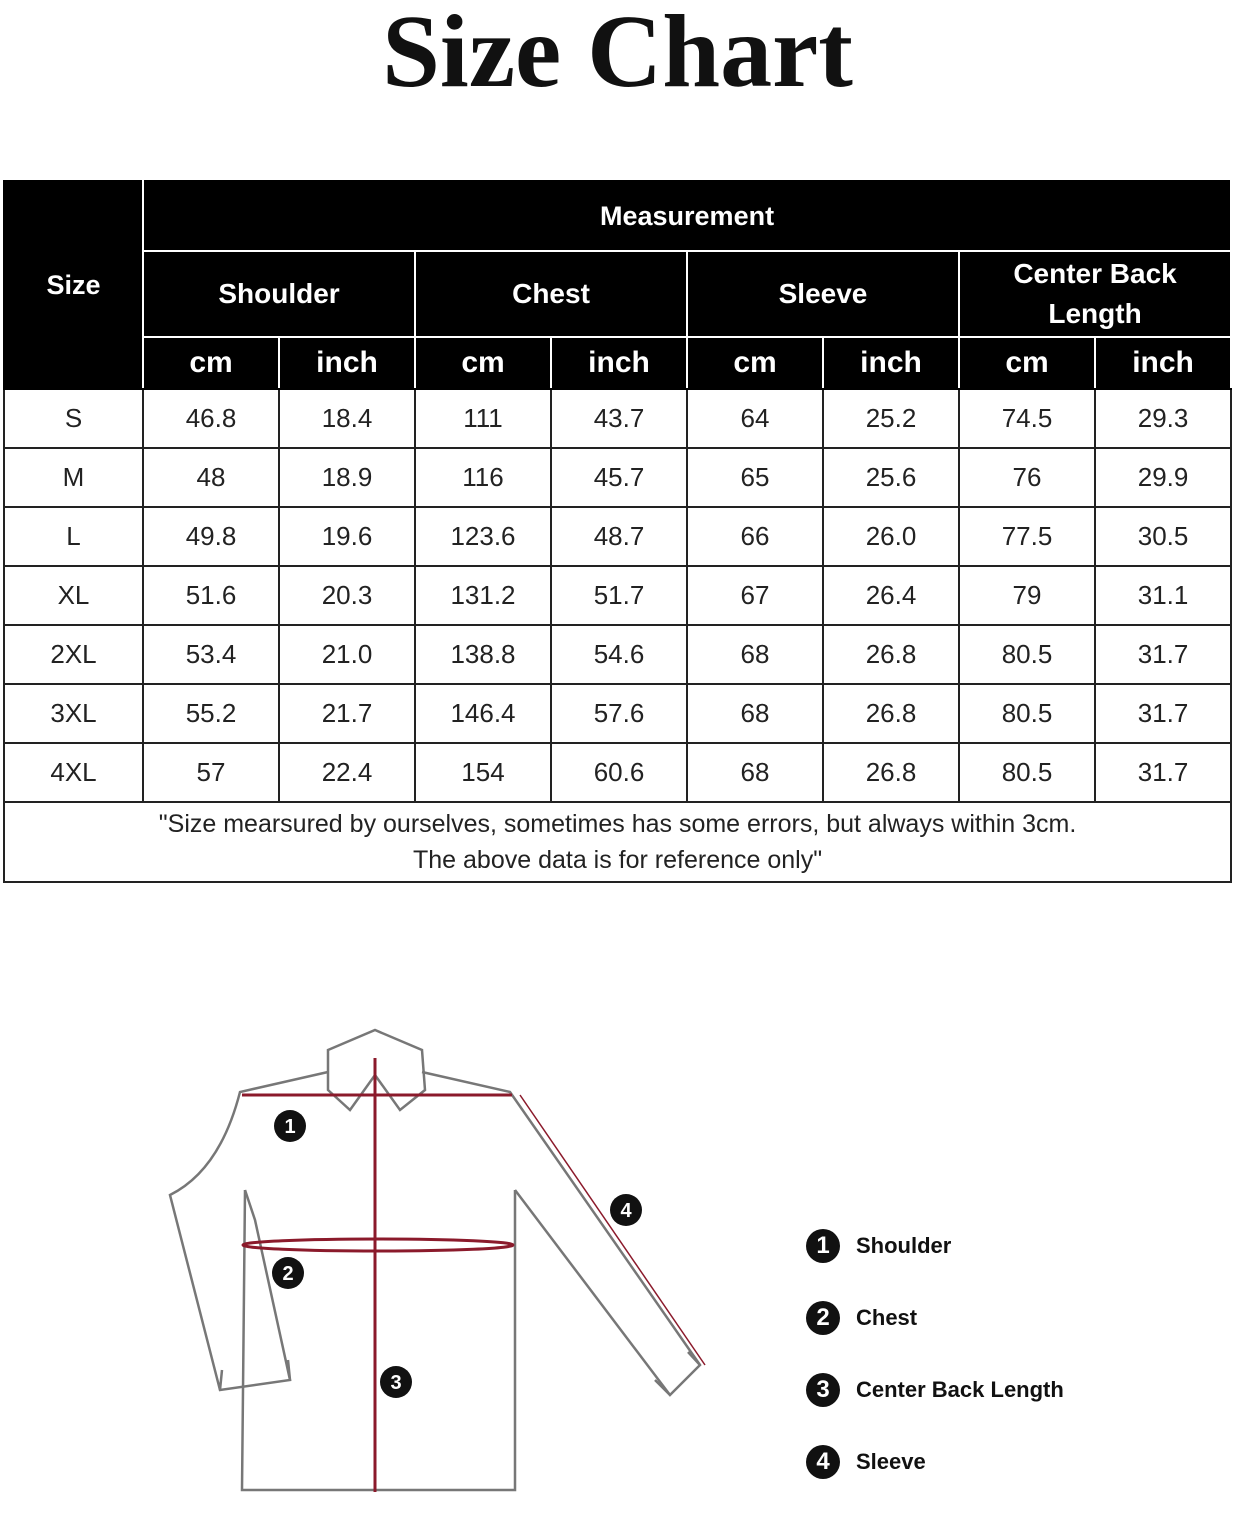 This screenshot has height=1516, width=1235. What do you see at coordinates (1027, 595) in the screenshot?
I see `value-cell: 79` at bounding box center [1027, 595].